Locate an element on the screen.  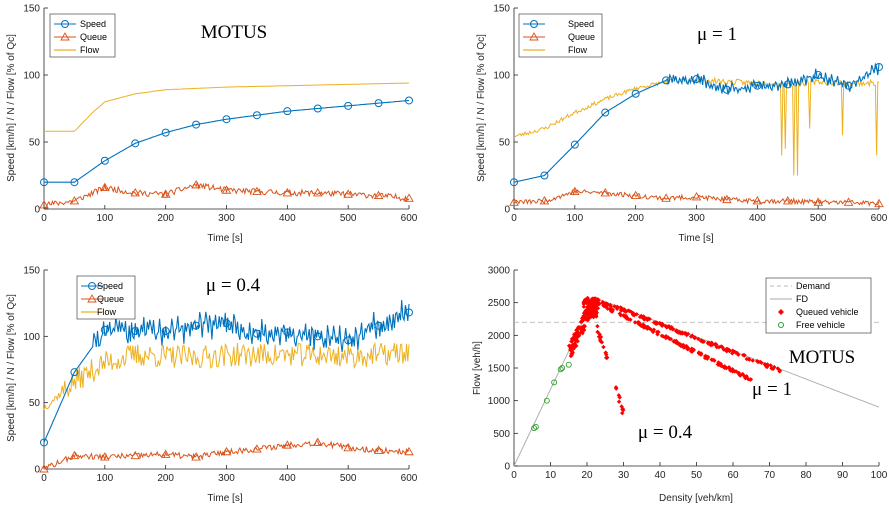
legend-speed-marker is located at coordinates (92, 286).